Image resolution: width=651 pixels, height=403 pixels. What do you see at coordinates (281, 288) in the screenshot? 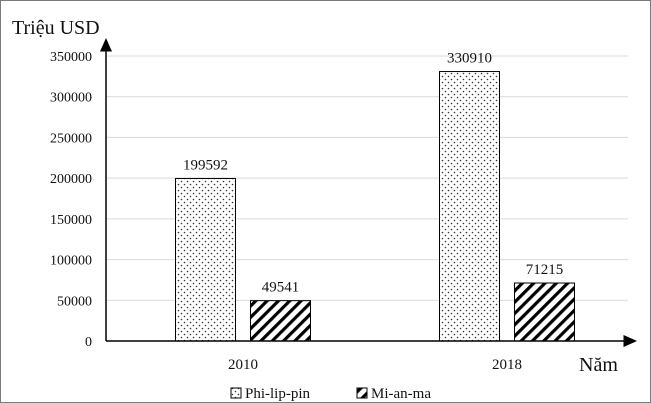
I see `data-label: 49541` at bounding box center [281, 288].